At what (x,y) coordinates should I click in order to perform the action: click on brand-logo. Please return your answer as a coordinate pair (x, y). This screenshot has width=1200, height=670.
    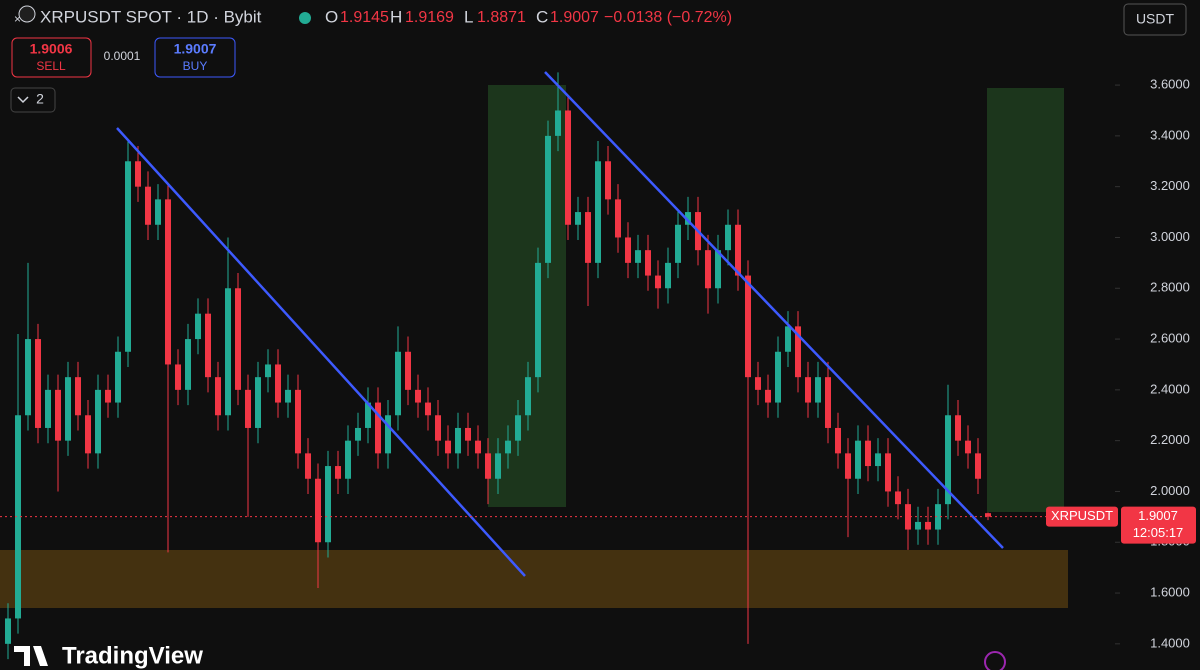
    Looking at the image, I should click on (31, 656).